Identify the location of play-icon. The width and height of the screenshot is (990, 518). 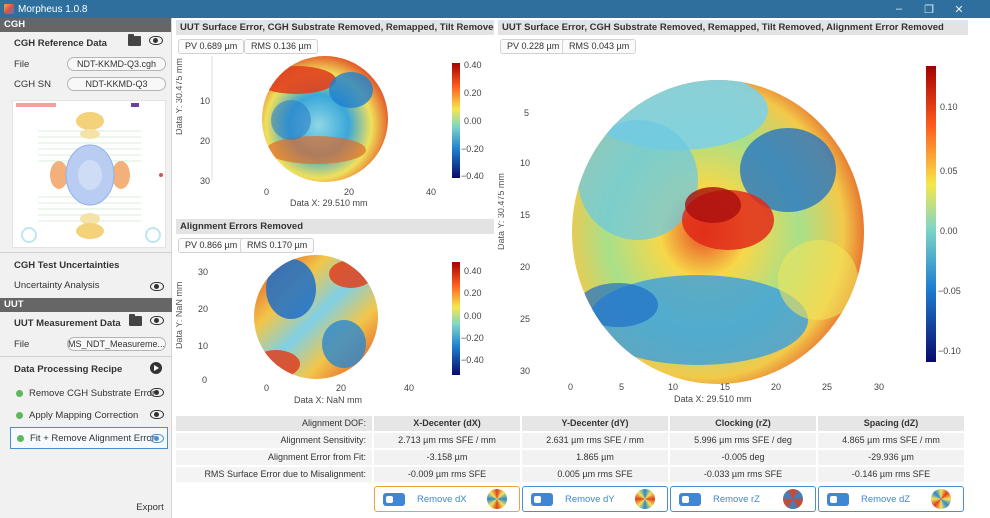
(156, 368).